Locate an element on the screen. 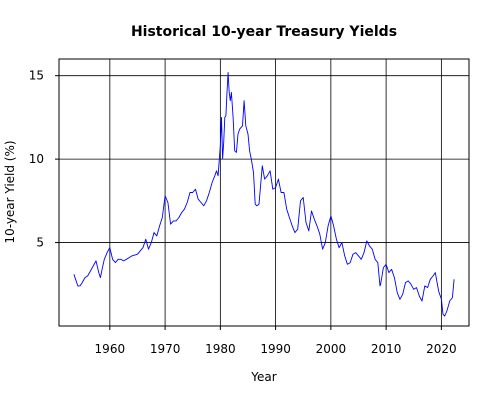  x-tick-label: 1990 is located at coordinates (275, 349).